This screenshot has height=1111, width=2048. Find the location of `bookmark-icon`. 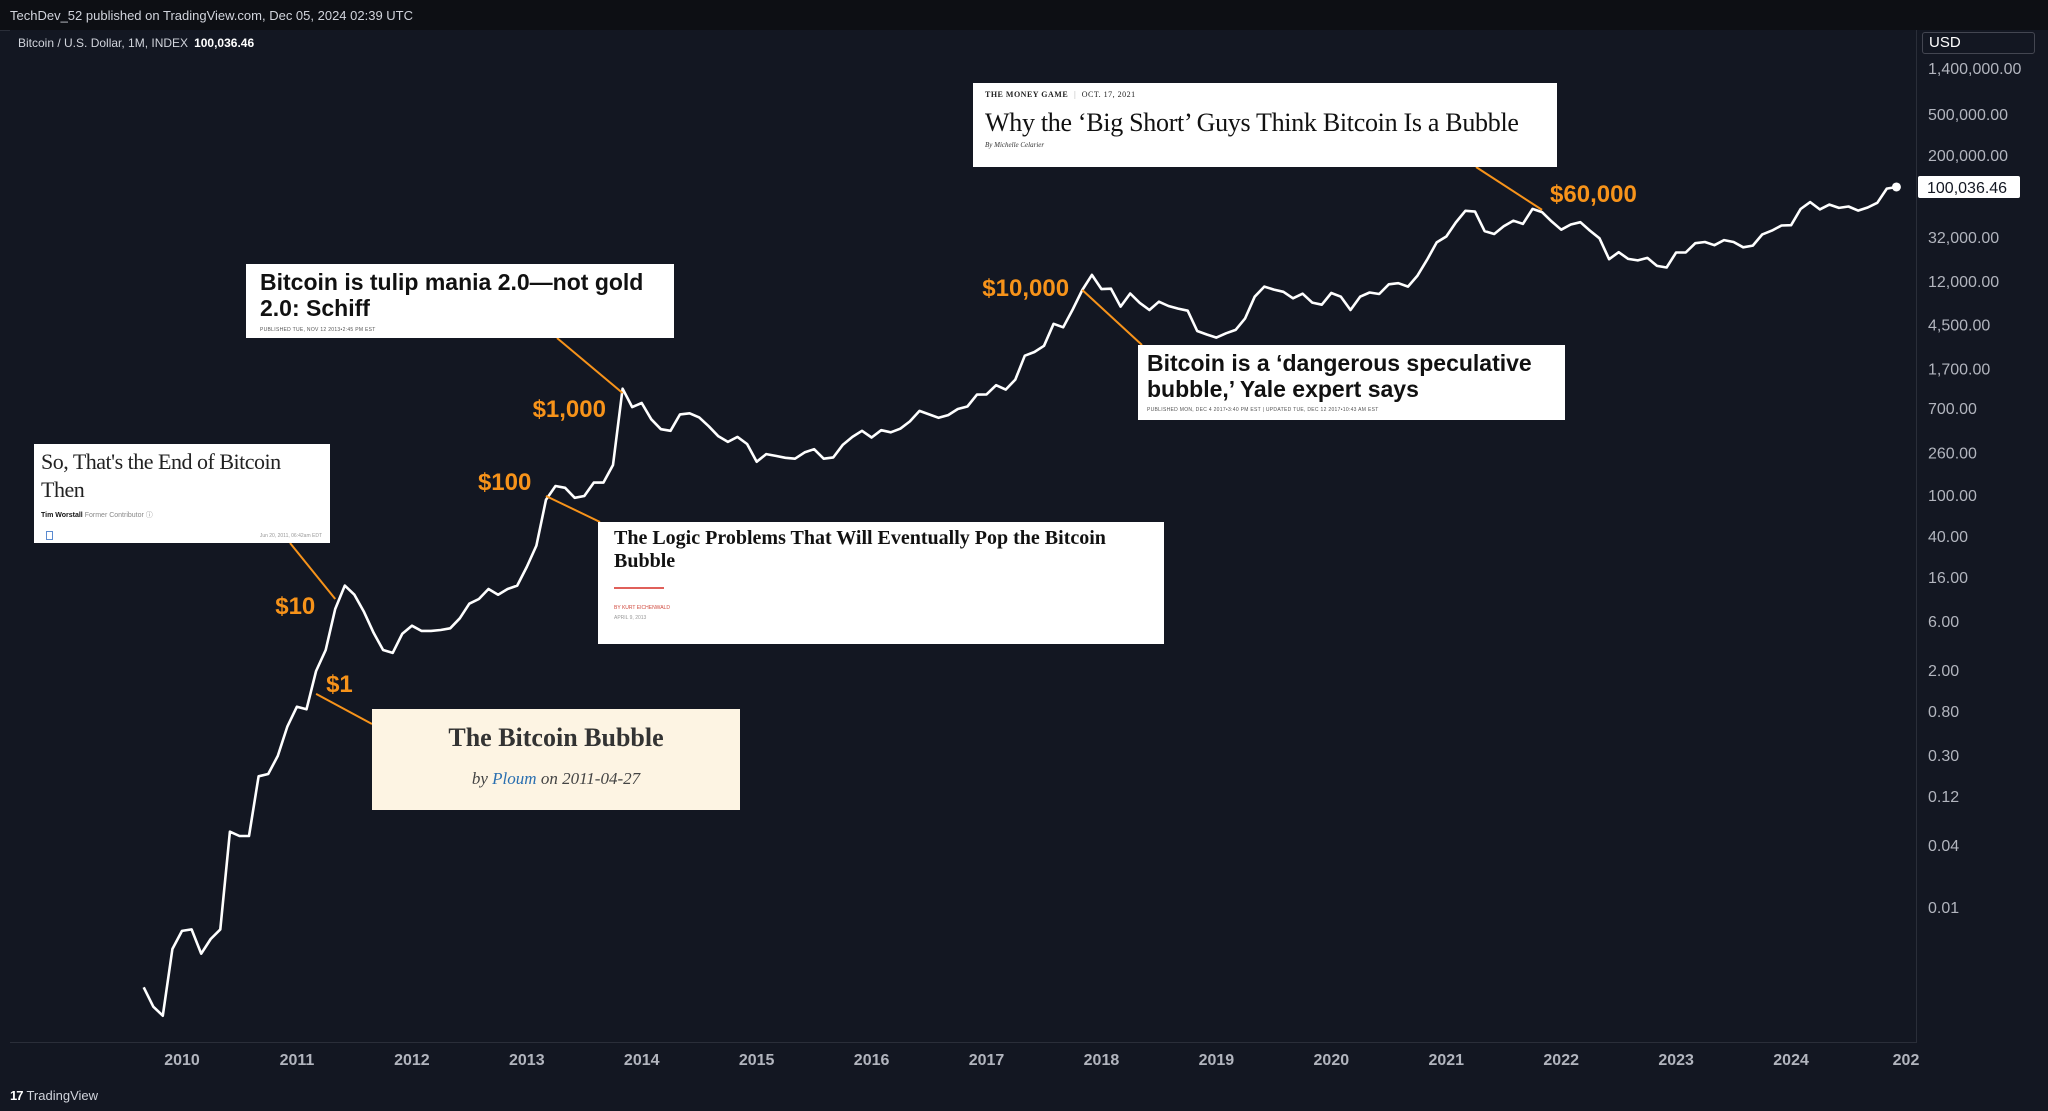

bookmark-icon is located at coordinates (49, 535).